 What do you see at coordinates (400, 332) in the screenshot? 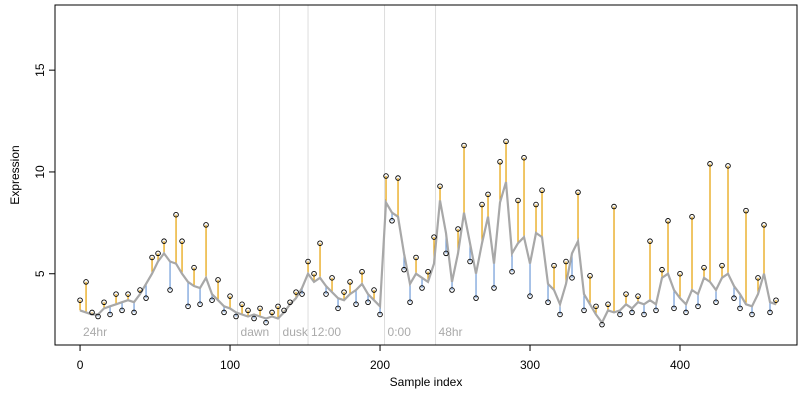
I see `annotation: 0:00` at bounding box center [400, 332].